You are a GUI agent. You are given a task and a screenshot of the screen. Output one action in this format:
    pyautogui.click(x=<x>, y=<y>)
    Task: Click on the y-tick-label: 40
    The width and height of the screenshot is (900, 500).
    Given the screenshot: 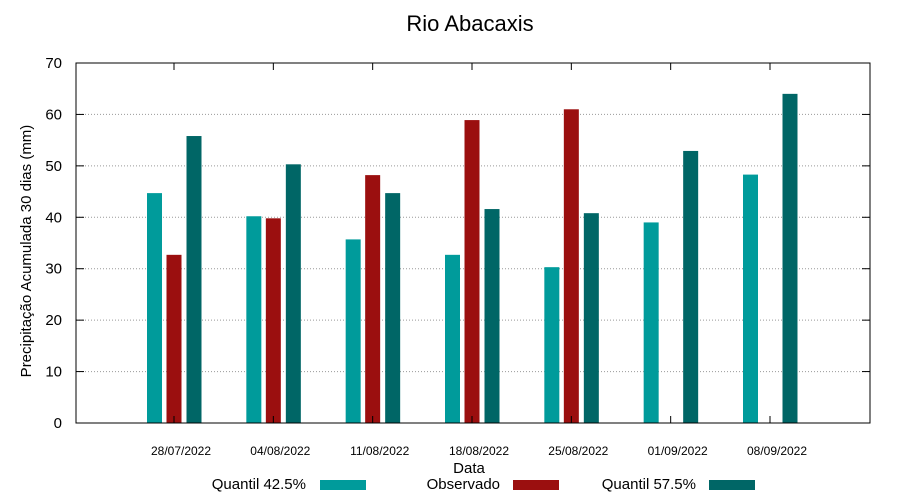 What is the action you would take?
    pyautogui.click(x=53, y=217)
    